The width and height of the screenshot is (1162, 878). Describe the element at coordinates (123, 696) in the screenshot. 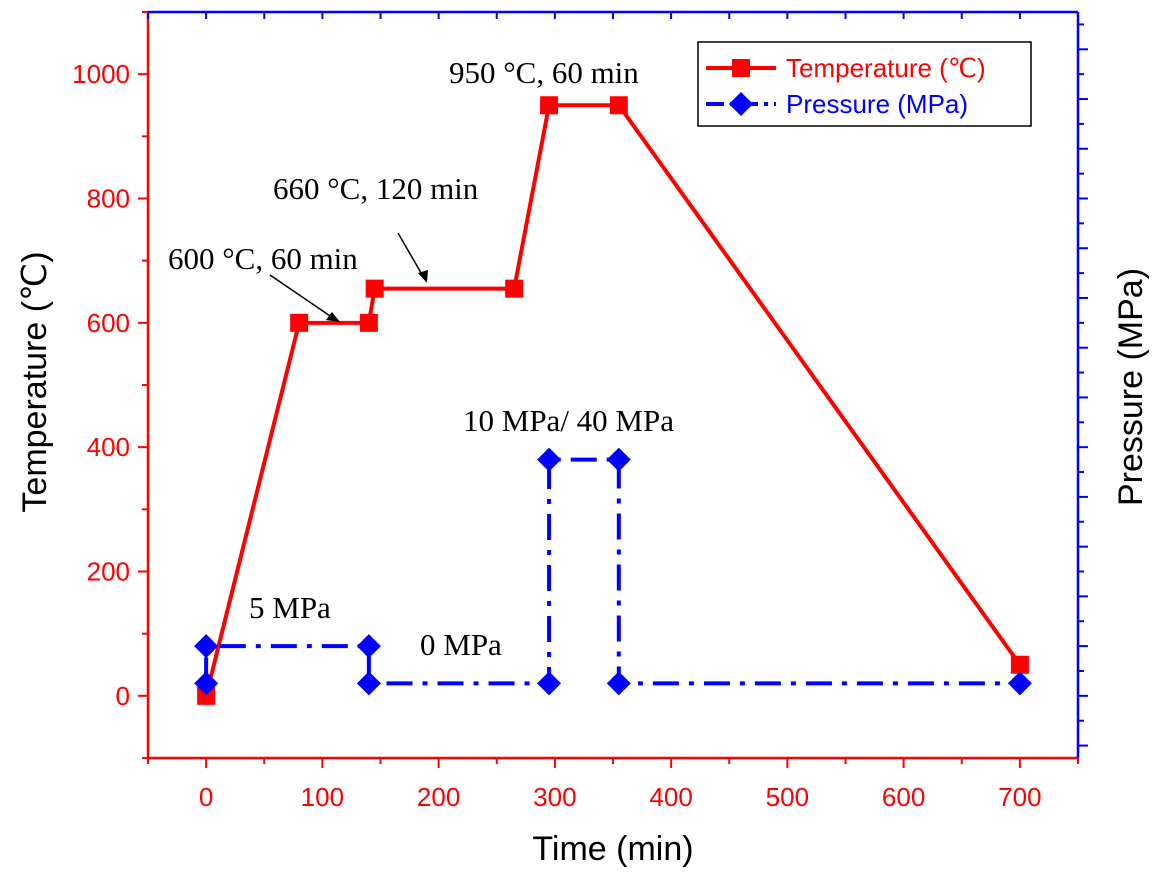

I see `y-left-tick-label: 0` at that location.